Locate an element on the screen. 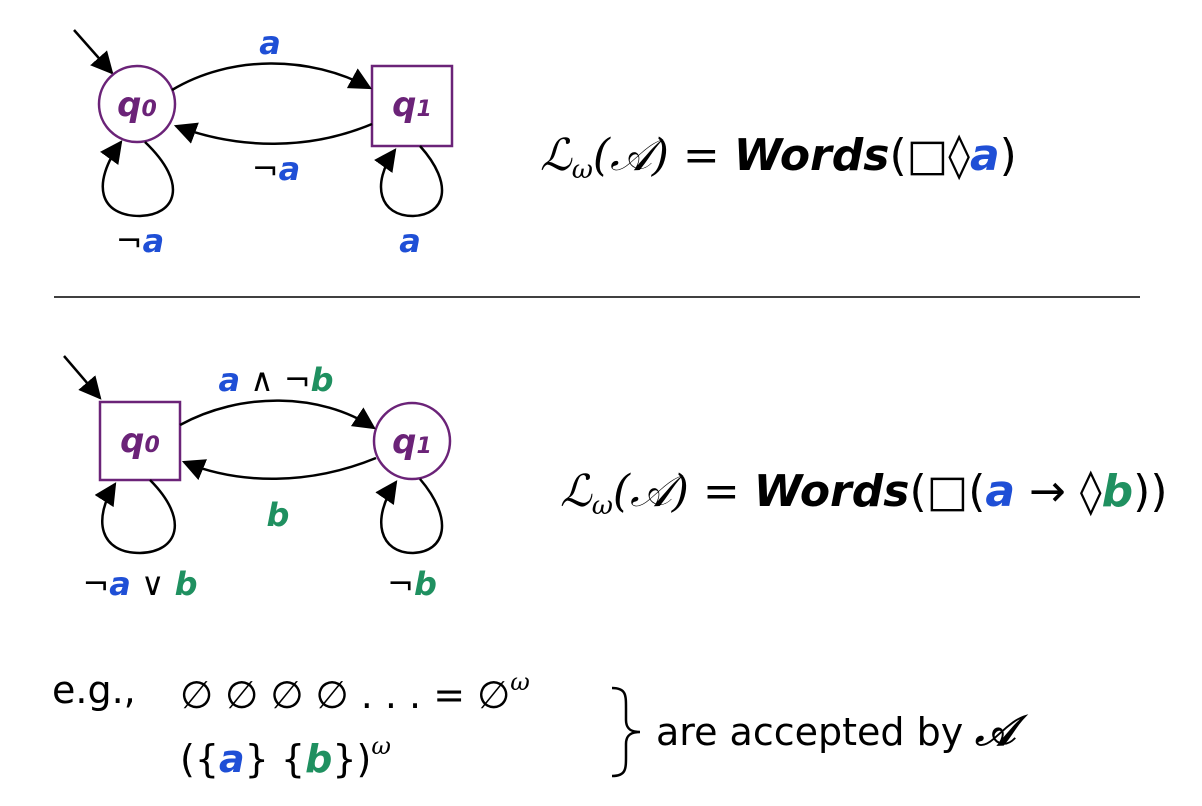  example-suffix: are accepted by 𝒜 is located at coordinates (835, 731).